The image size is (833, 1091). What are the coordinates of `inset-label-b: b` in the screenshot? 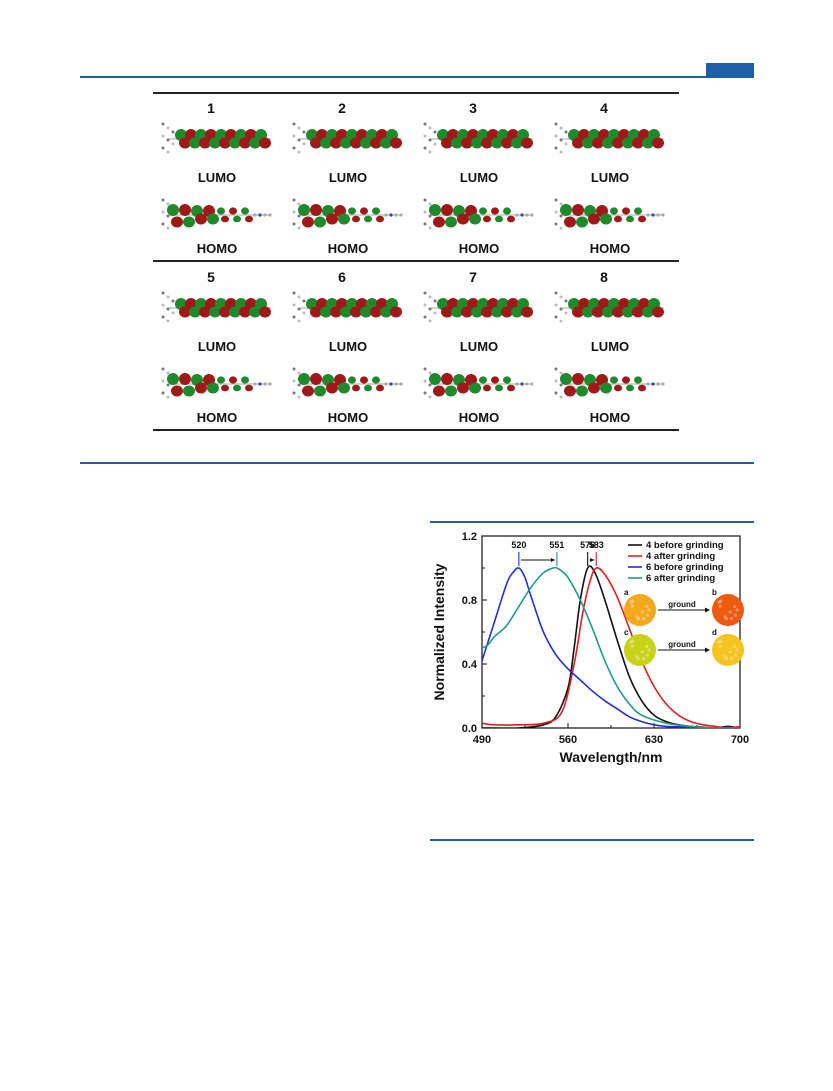 It's located at (714, 592).